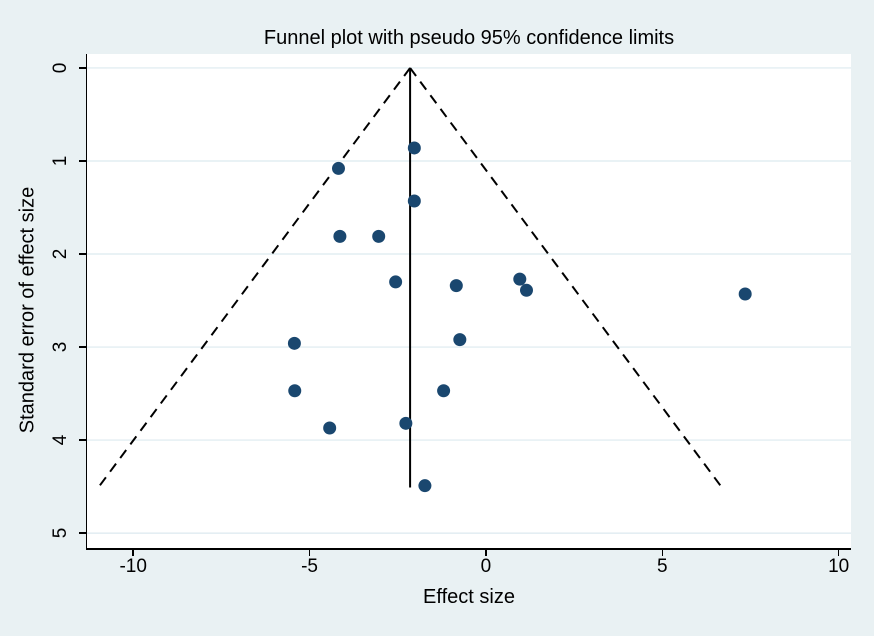 This screenshot has height=636, width=874. What do you see at coordinates (486, 566) in the screenshot?
I see `x-tick-label: 0` at bounding box center [486, 566].